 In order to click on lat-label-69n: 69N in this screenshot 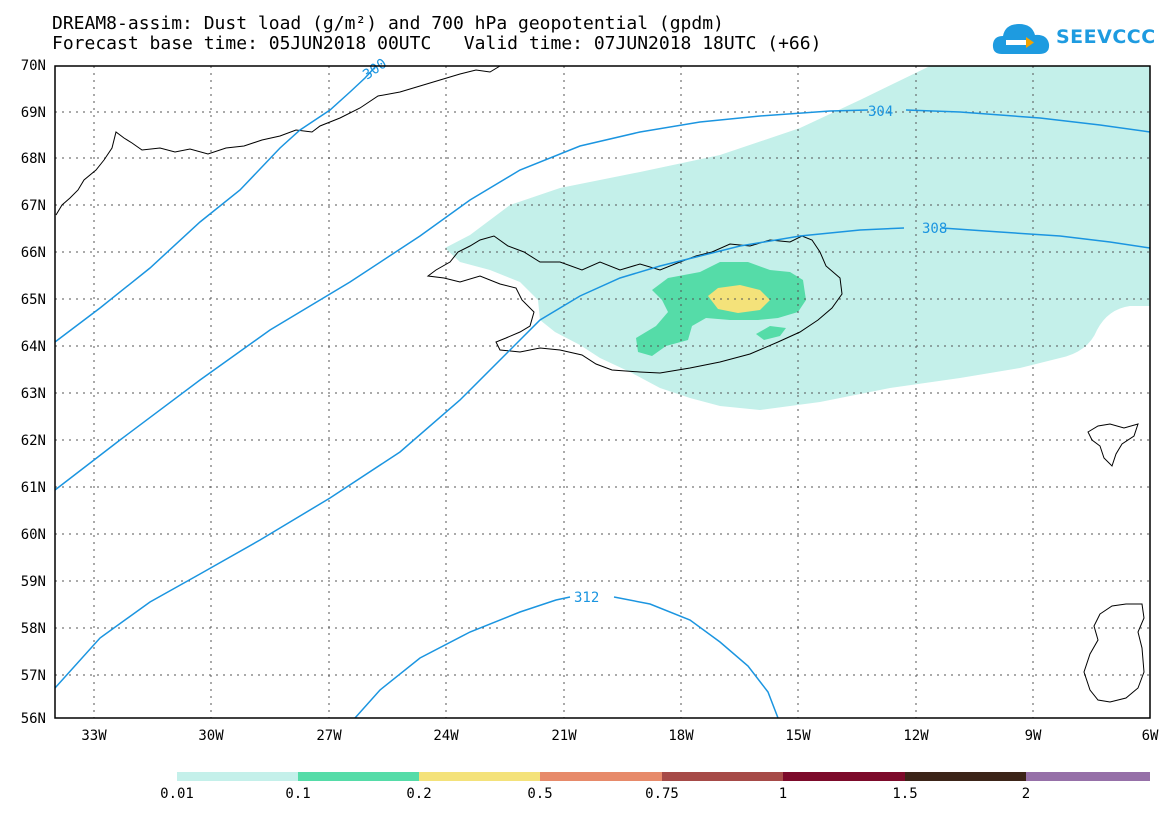, I will do `click(33, 113)`.